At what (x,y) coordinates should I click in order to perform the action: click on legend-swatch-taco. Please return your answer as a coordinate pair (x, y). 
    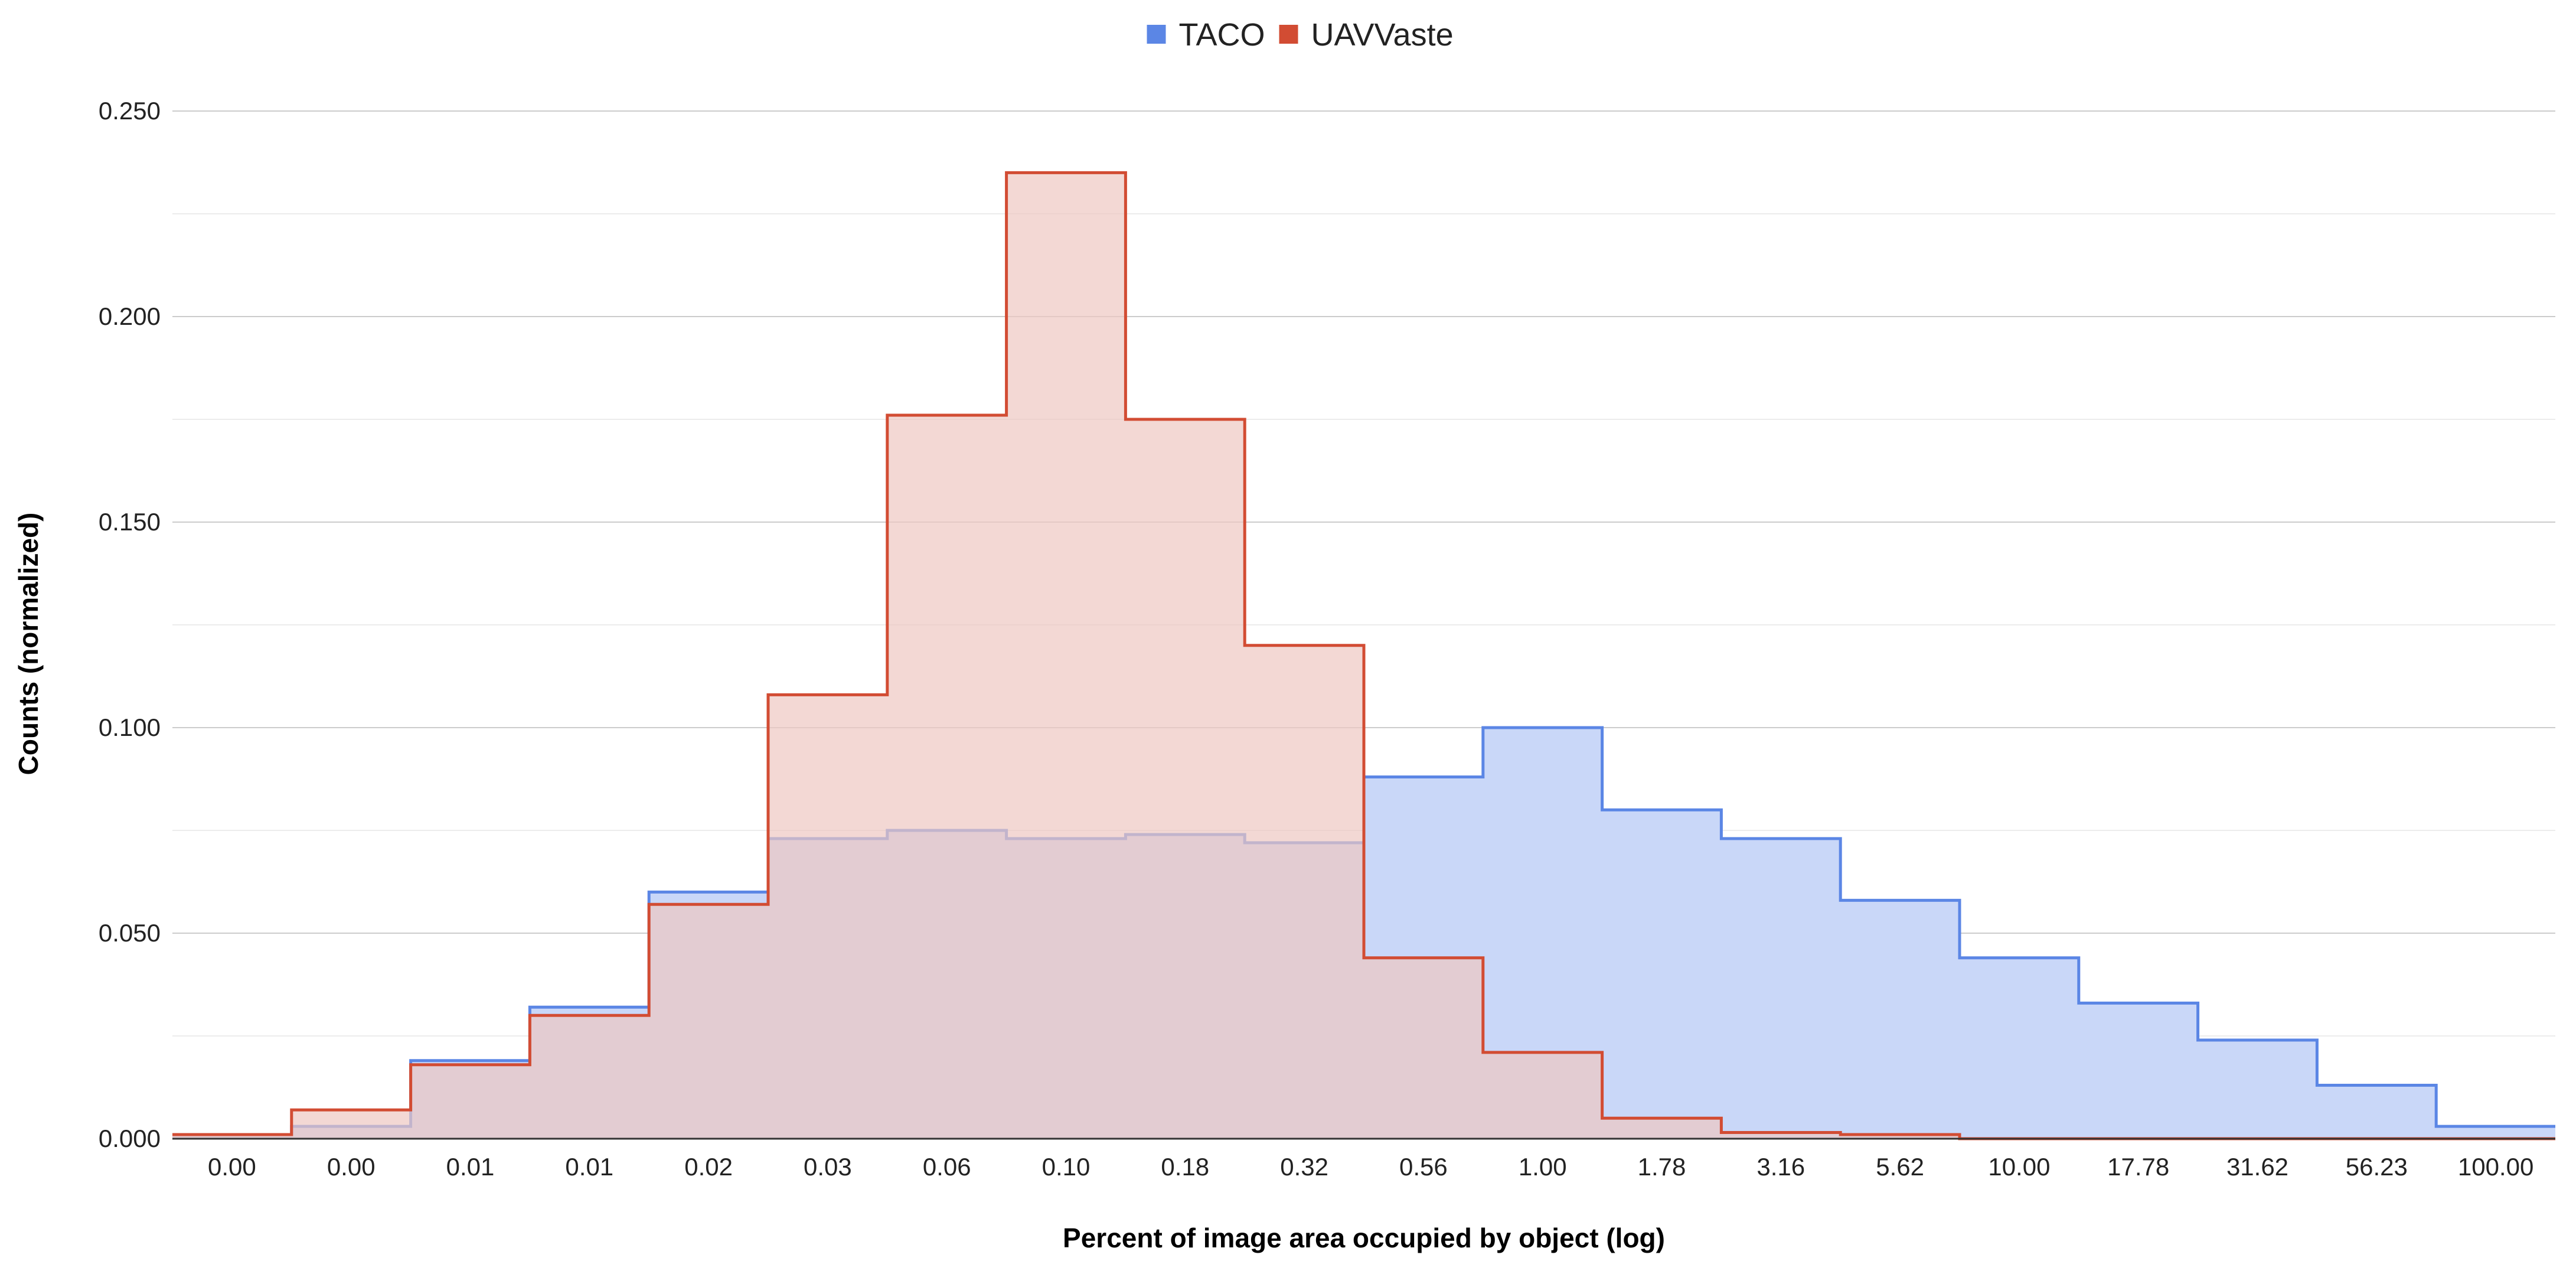
    Looking at the image, I should click on (1156, 34).